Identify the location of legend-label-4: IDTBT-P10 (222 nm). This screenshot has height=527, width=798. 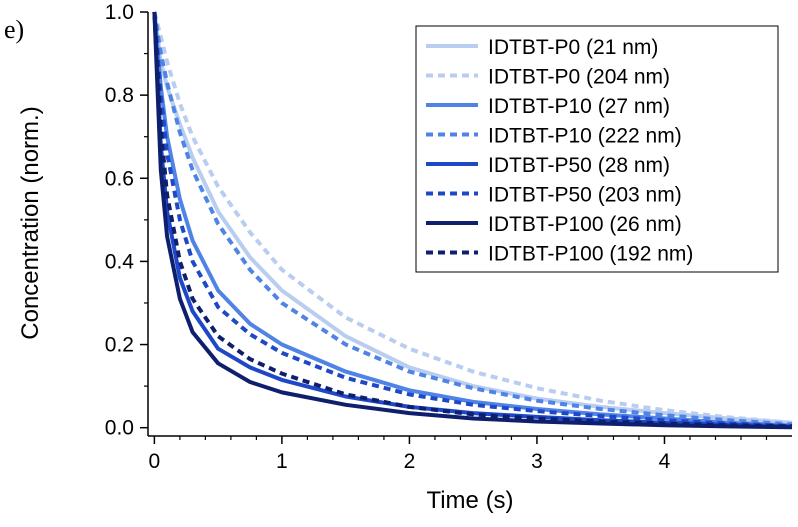
(585, 136).